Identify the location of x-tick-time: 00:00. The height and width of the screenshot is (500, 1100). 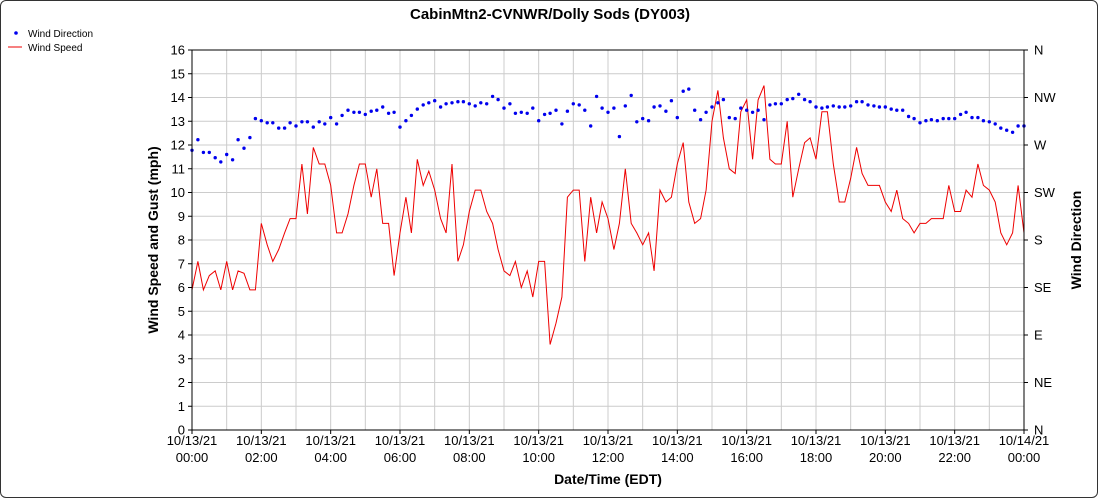
(1024, 457).